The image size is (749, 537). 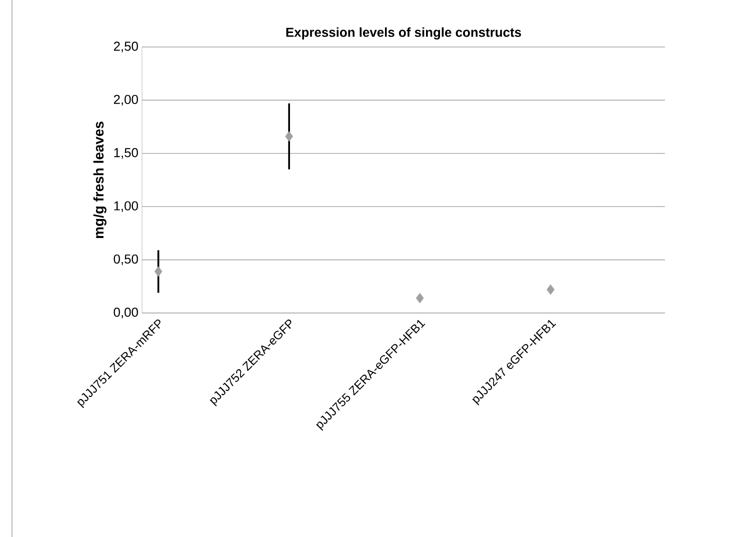 I want to click on y-tick-label: 0,50, so click(x=126, y=260).